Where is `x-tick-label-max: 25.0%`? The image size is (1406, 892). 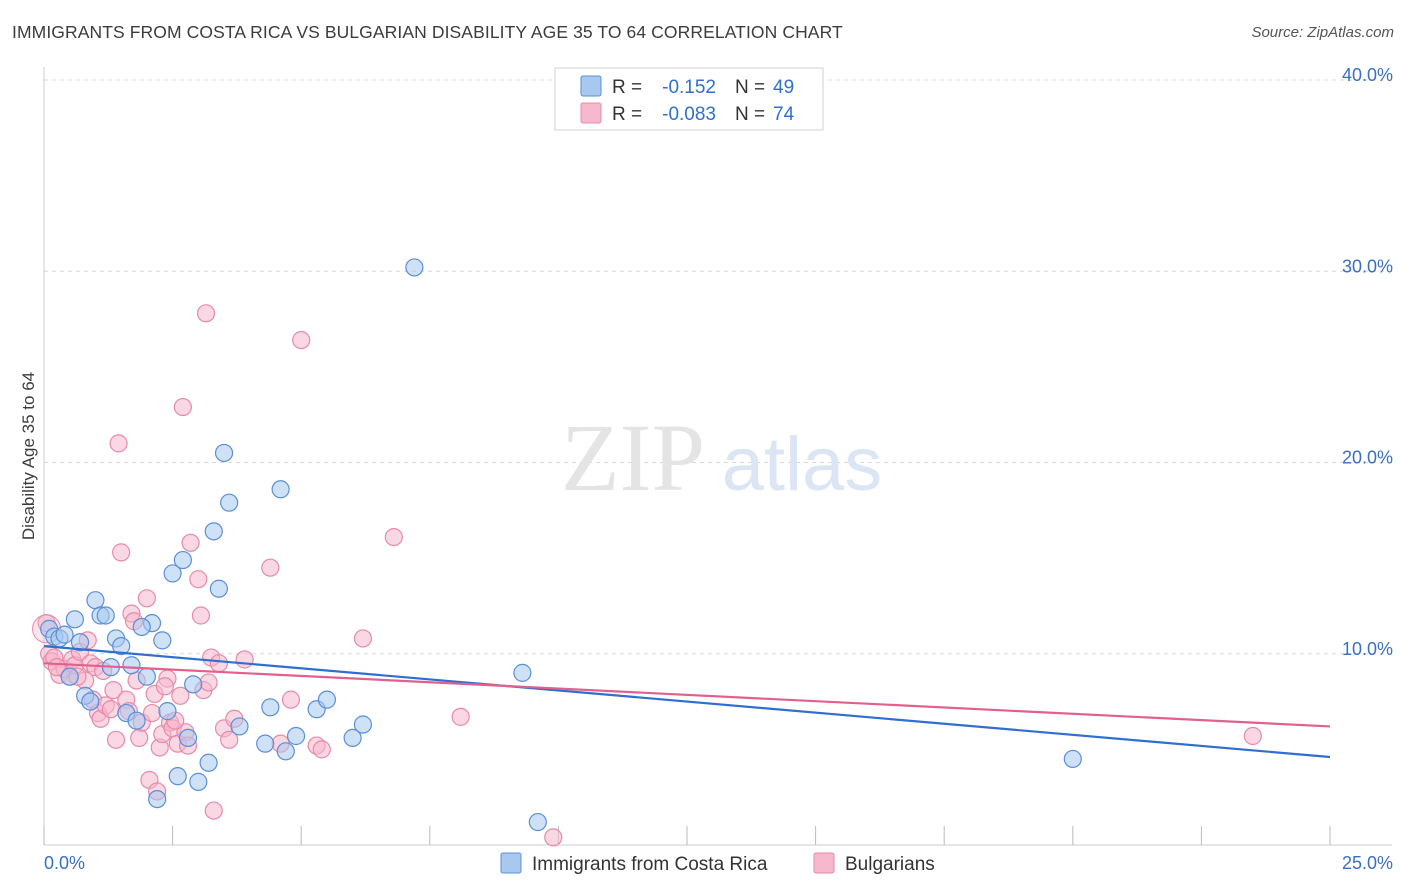 x-tick-label-max: 25.0% is located at coordinates (1367, 863).